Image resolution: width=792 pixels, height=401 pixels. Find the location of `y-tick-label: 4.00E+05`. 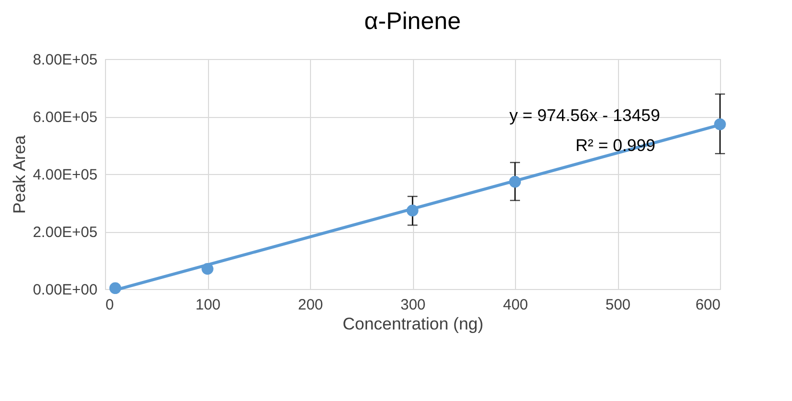

y-tick-label: 4.00E+05 is located at coordinates (65, 175).